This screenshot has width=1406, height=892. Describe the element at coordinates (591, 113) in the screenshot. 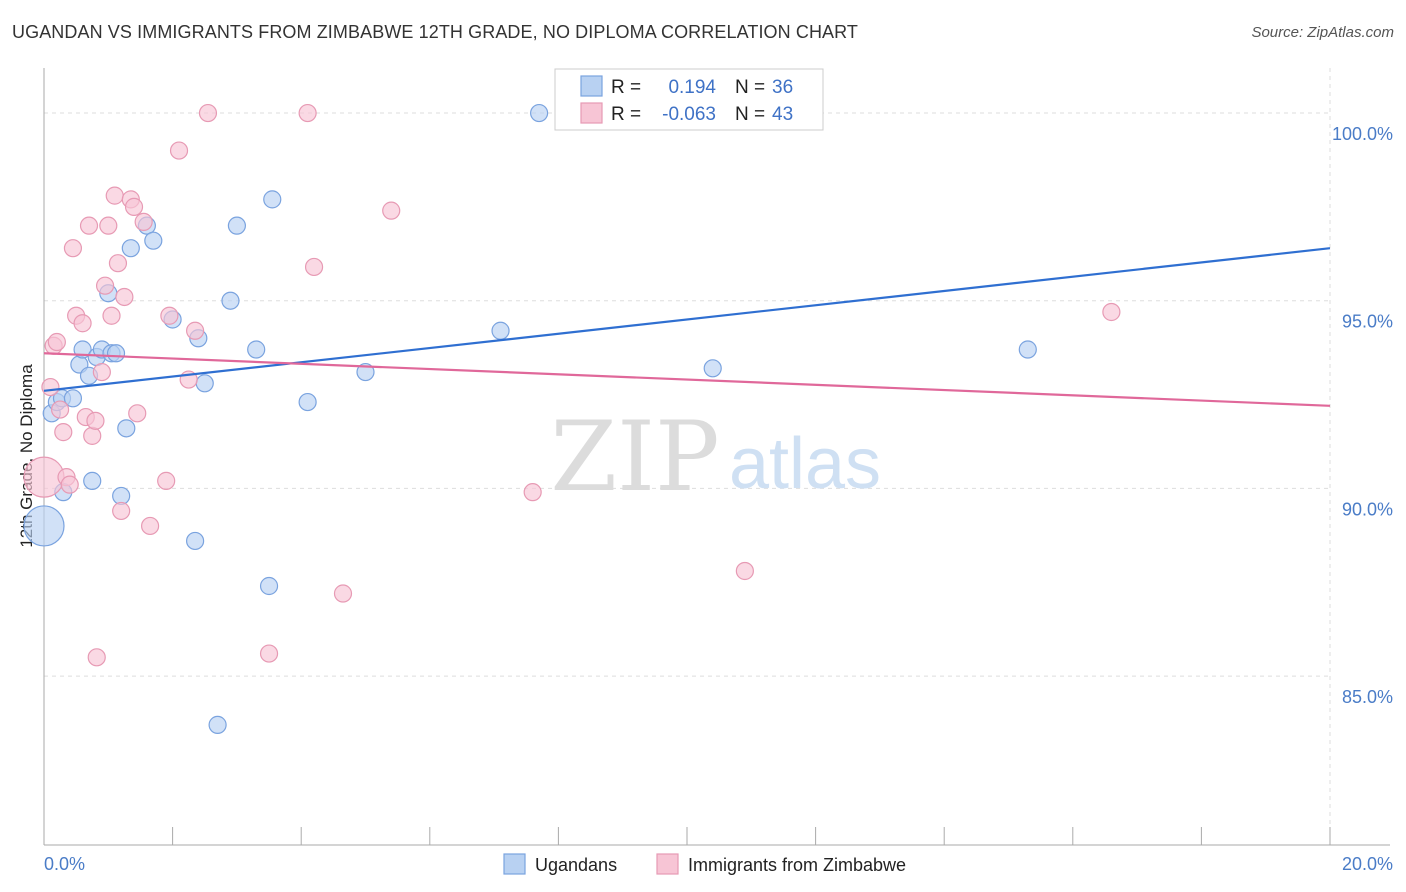

I see `legend-swatch-zimbabwe` at that location.